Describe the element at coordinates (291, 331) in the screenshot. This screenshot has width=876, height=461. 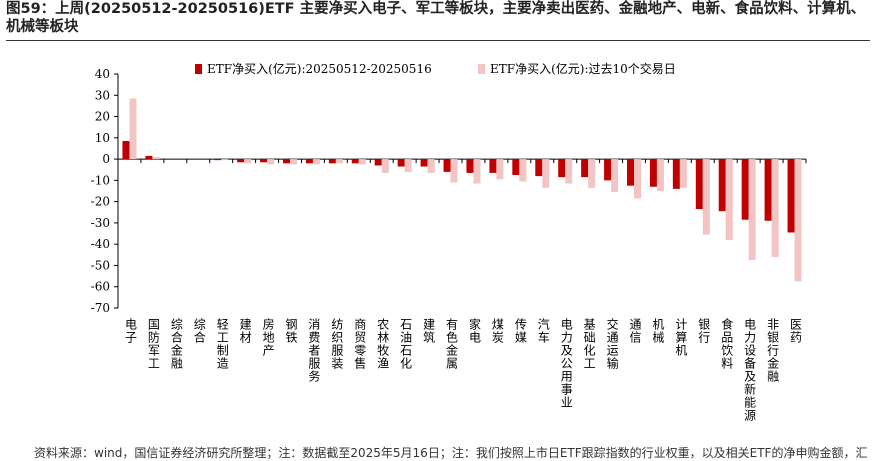
I see `x-tick-label: 钢铁` at that location.